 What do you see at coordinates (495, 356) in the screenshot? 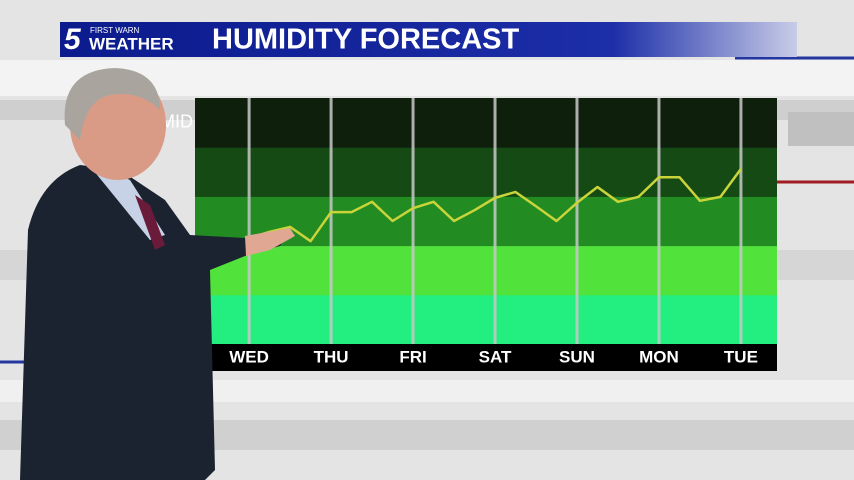
I see `x-tick-label: SAT` at bounding box center [495, 356].